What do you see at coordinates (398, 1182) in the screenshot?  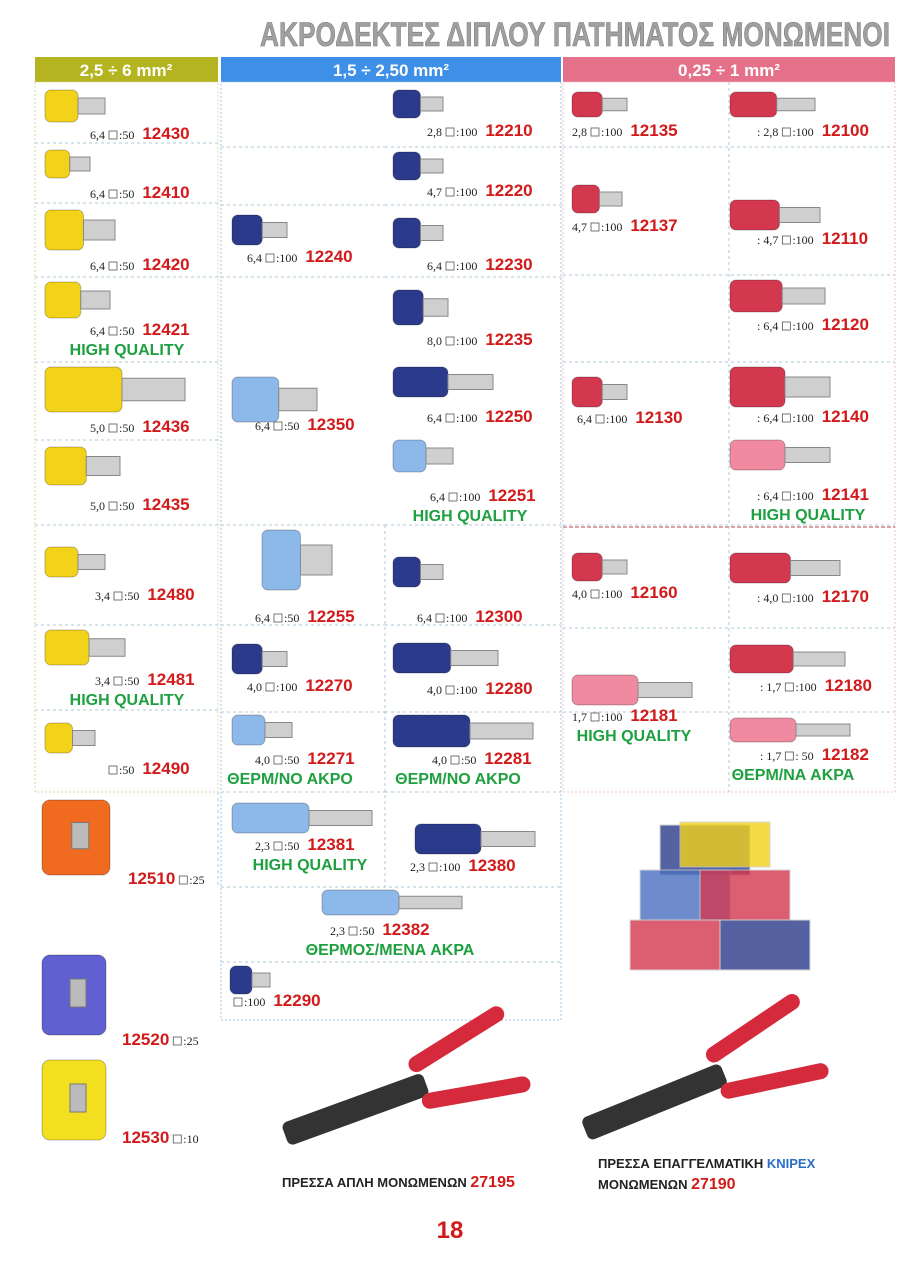 I see `tool-label: ΠΡΕΣΣΑ ΑΠΛΗ ΜΟΝΩΜΕΝΩΝ 27195` at bounding box center [398, 1182].